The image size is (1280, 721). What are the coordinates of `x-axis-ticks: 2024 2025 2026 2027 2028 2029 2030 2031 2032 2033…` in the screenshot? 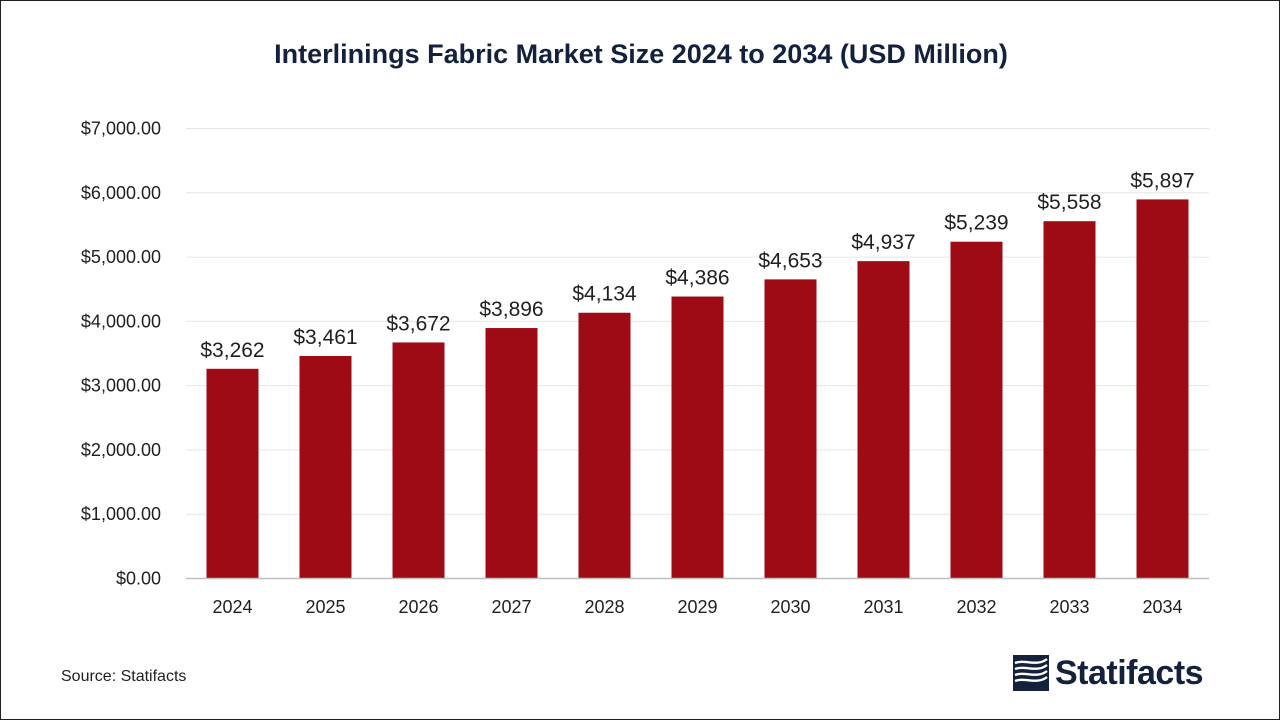 It's located at (697, 607).